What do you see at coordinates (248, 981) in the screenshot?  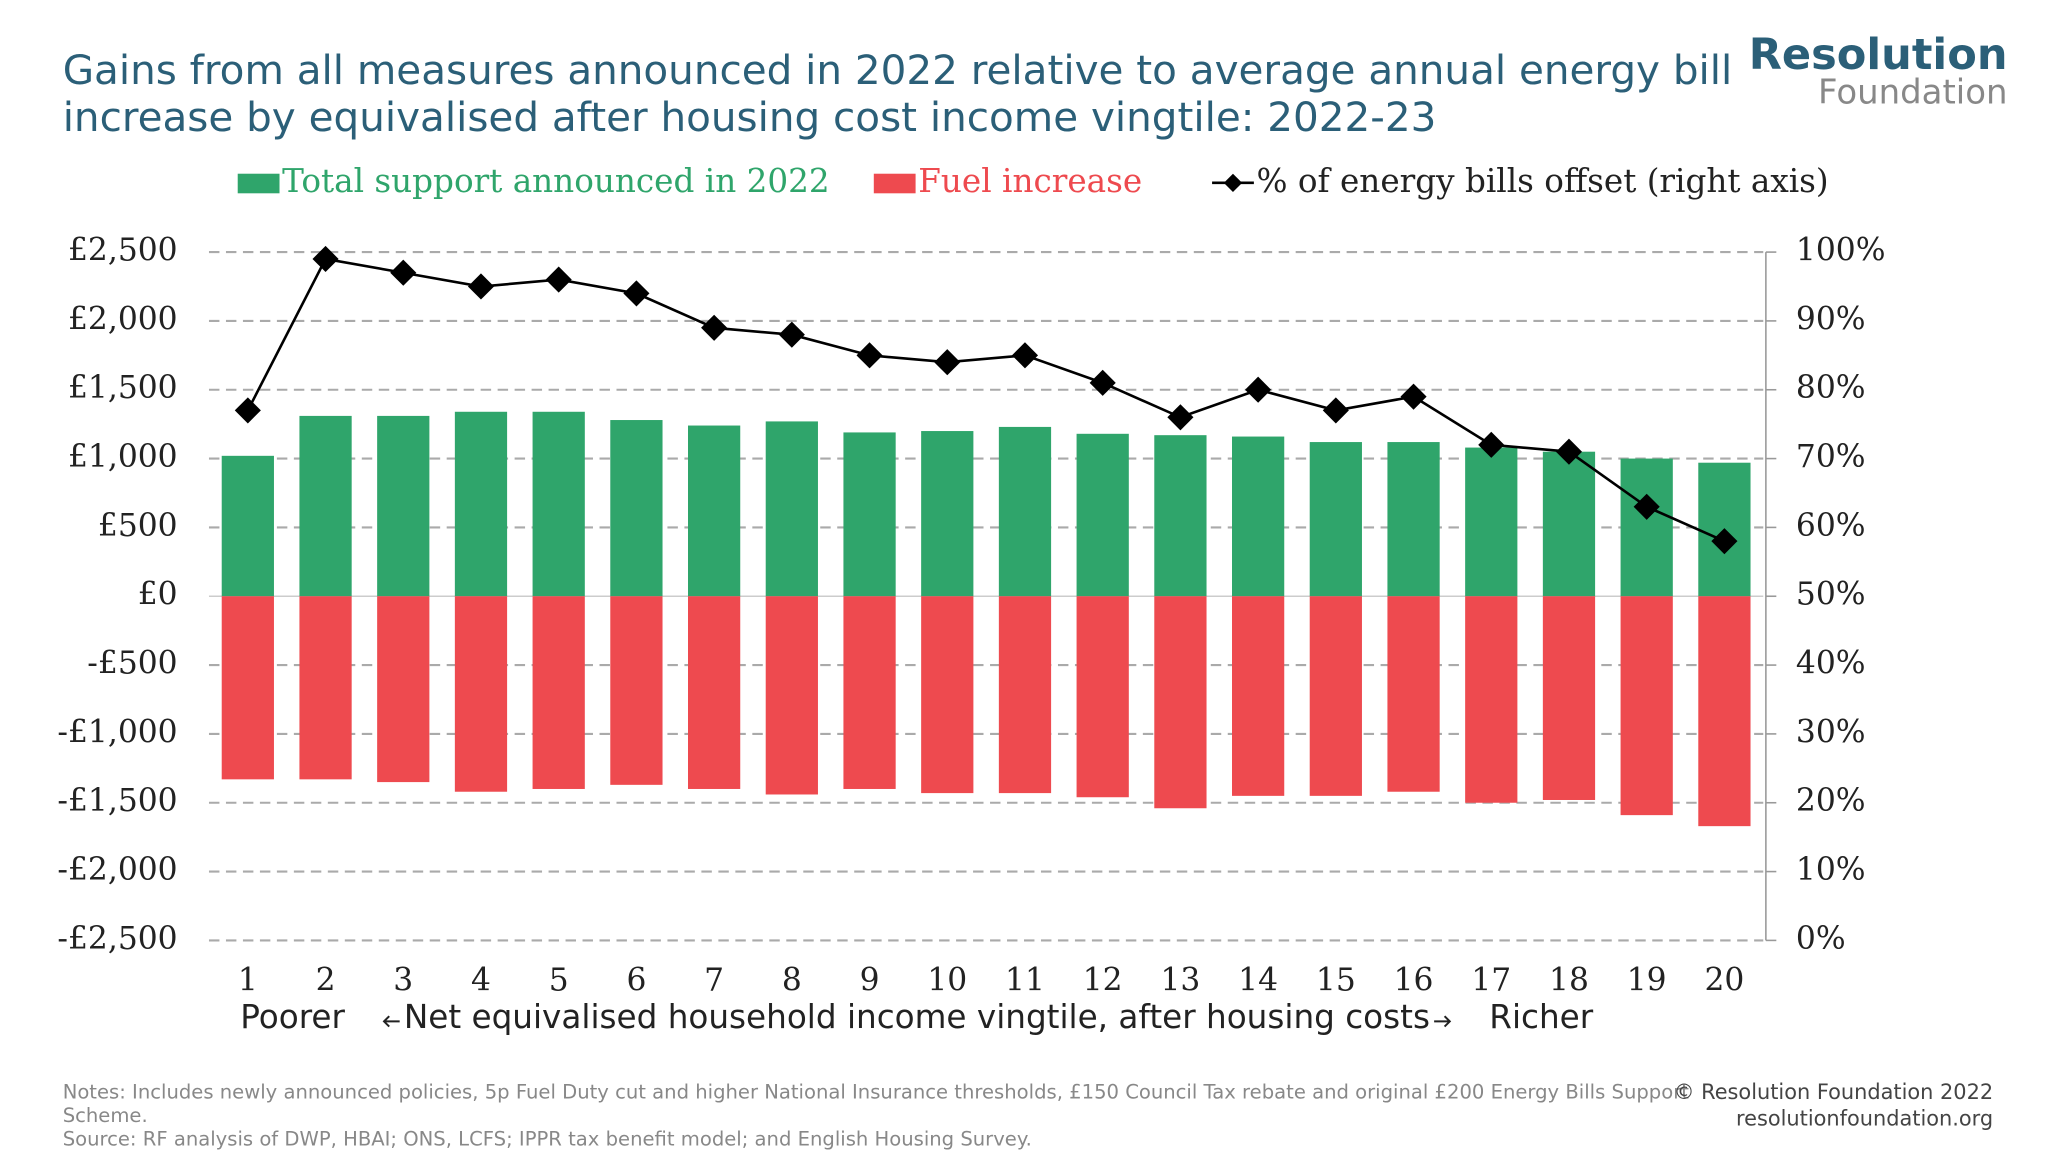 I see `x-tick-label: 1` at bounding box center [248, 981].